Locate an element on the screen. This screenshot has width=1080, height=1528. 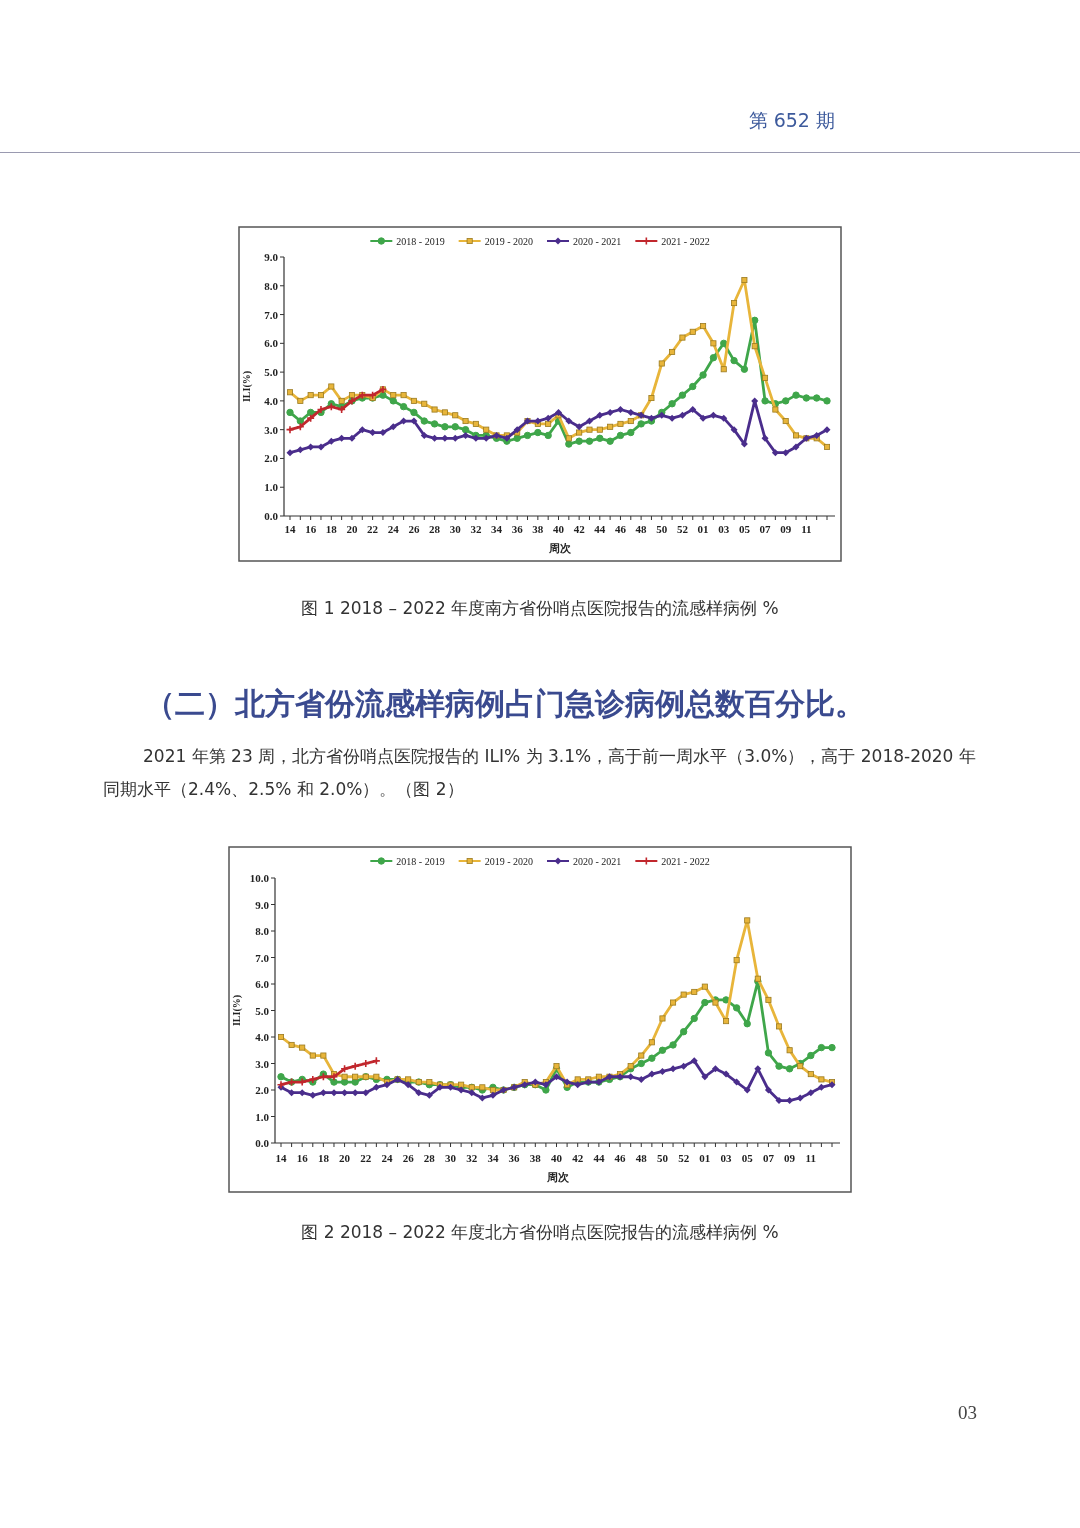
y-tick-label: 10.0 is located at coordinates (259, 878).